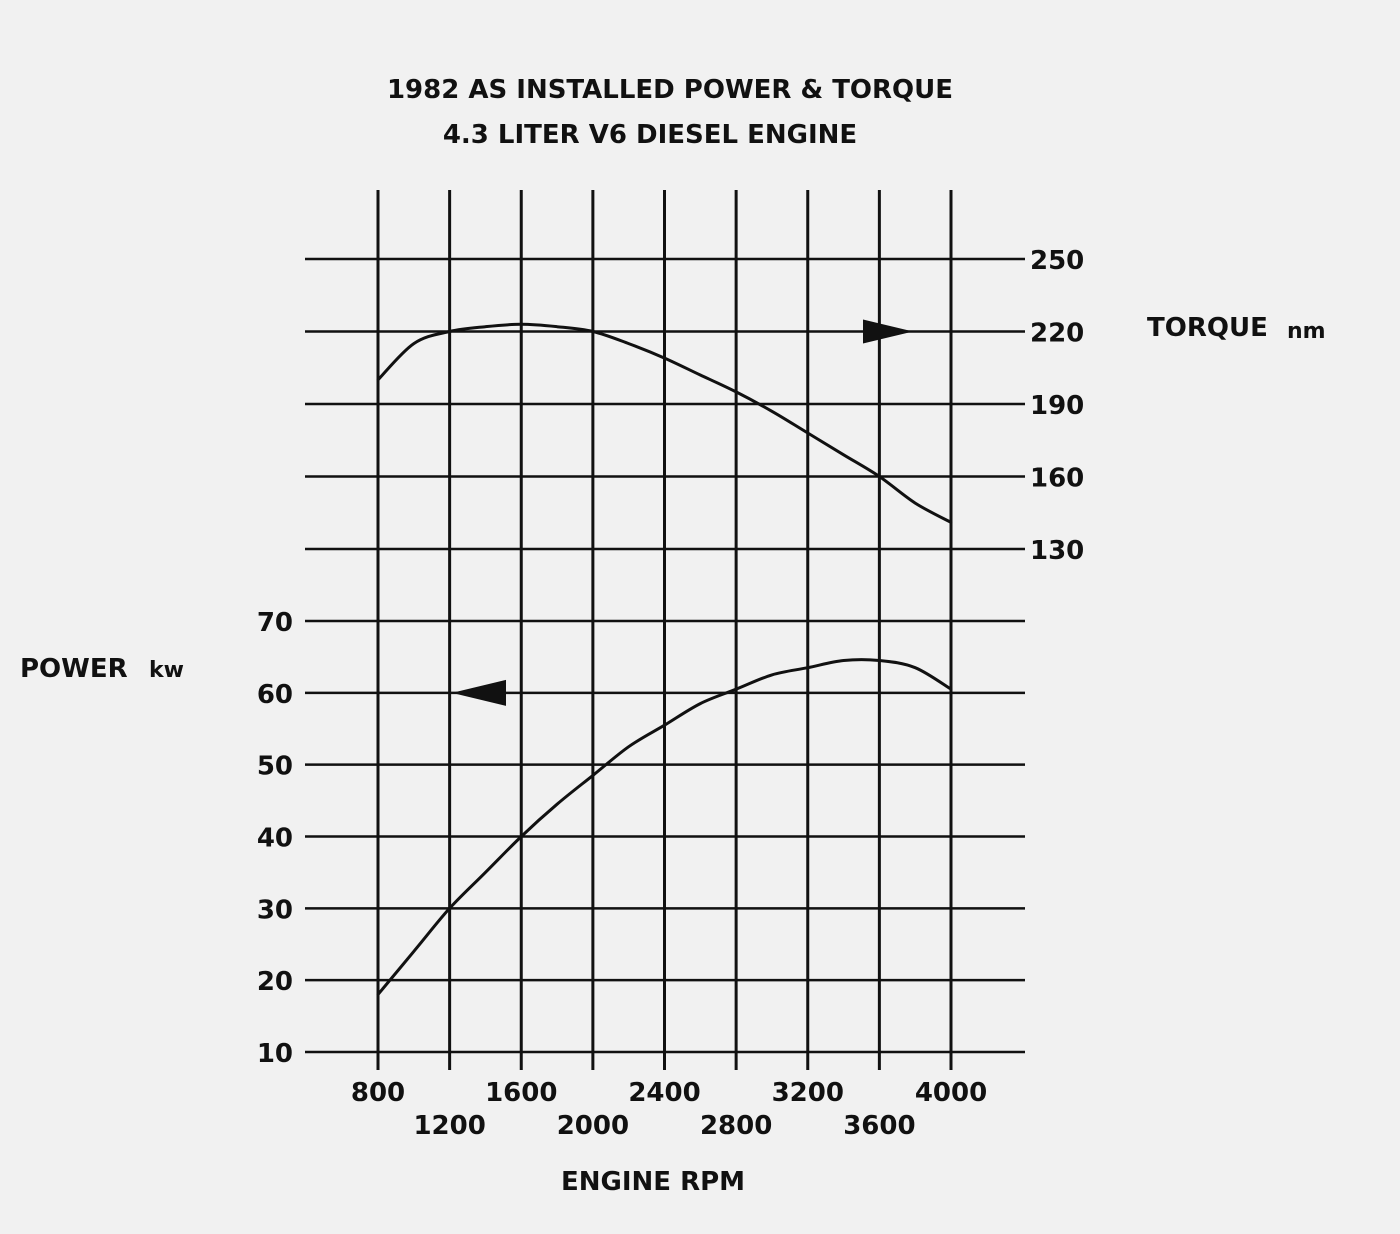  I want to click on x-tick-label: 1600, so click(521, 1093).